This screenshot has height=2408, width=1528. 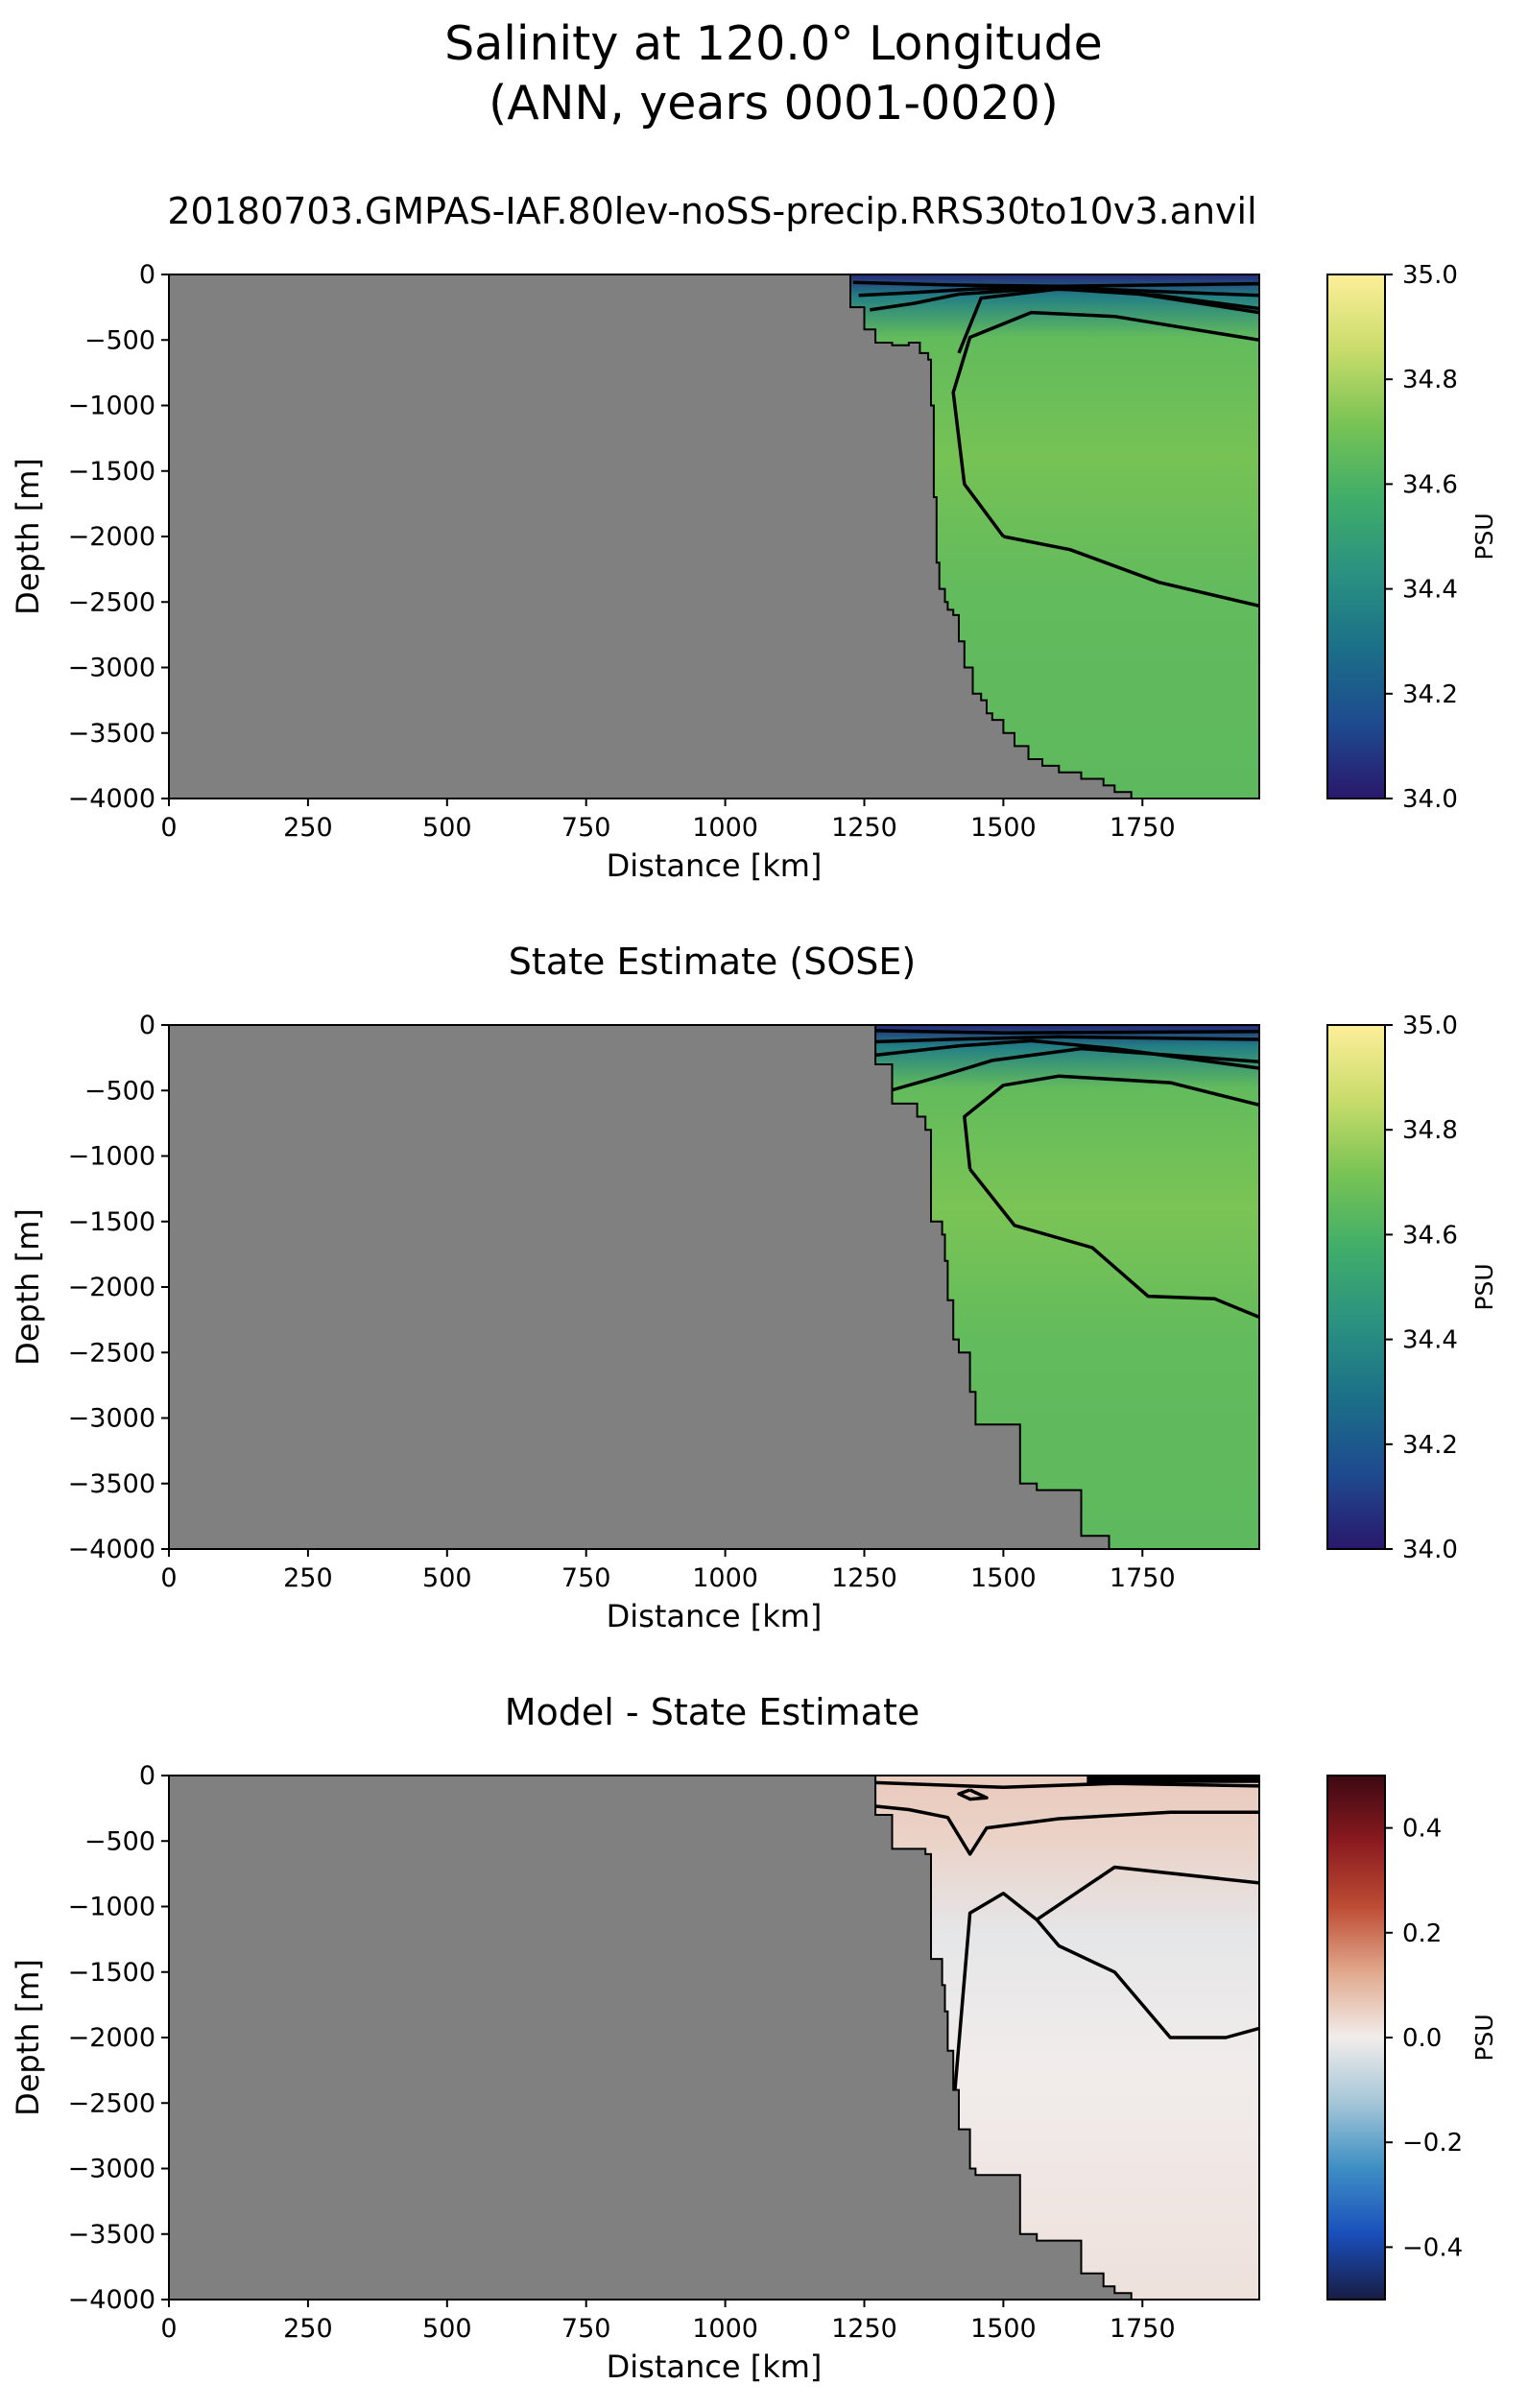 I want to click on colorbar-tick-label: 0.2, so click(x=1422, y=1933).